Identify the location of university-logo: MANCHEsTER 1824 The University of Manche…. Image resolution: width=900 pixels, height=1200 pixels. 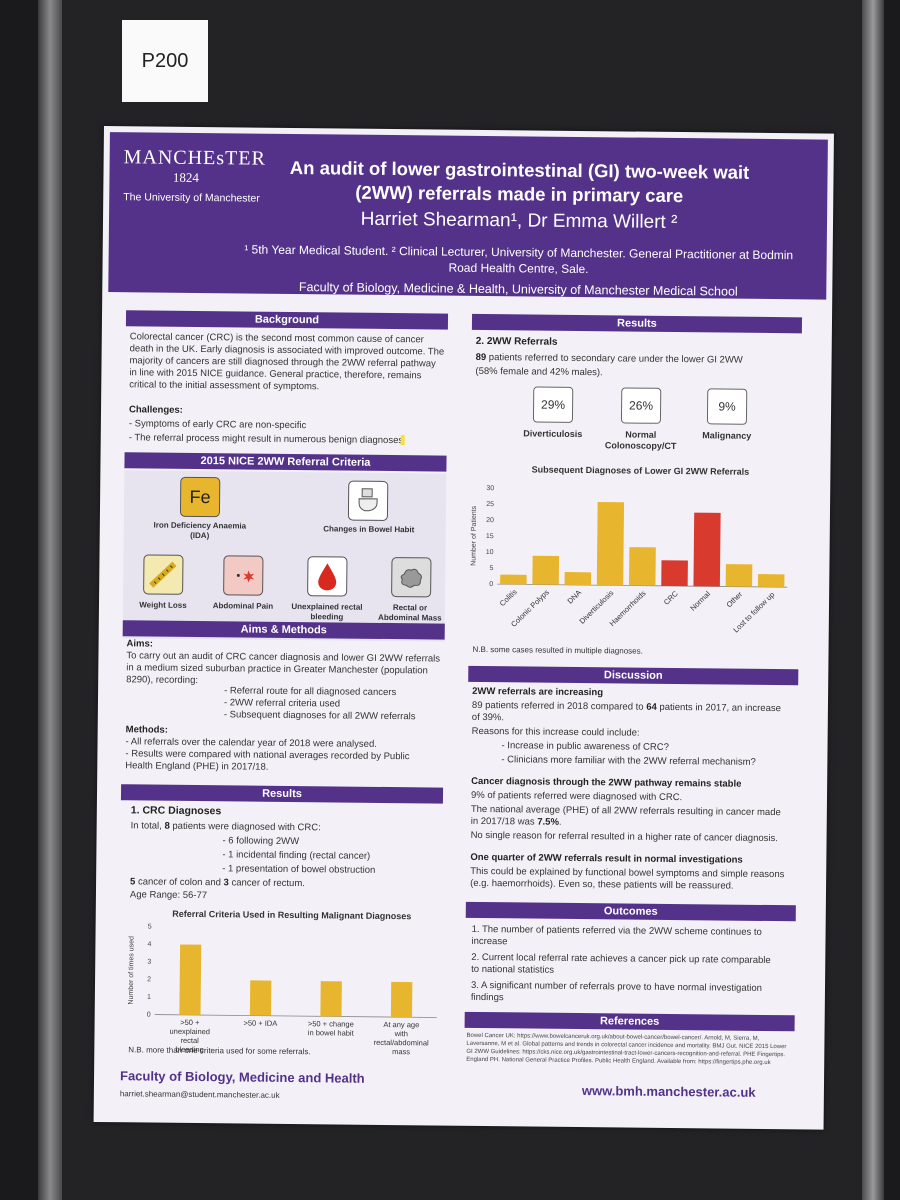
(195, 178).